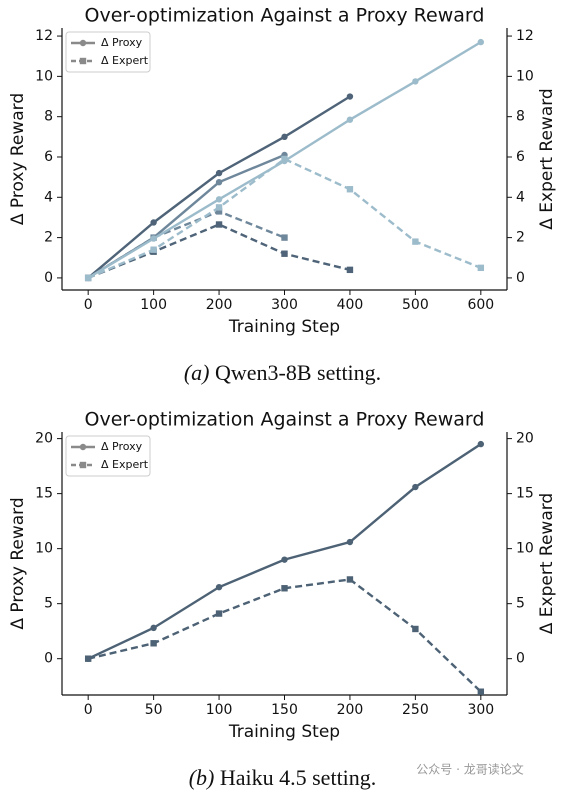  I want to click on caption-label: (b), so click(202, 777).